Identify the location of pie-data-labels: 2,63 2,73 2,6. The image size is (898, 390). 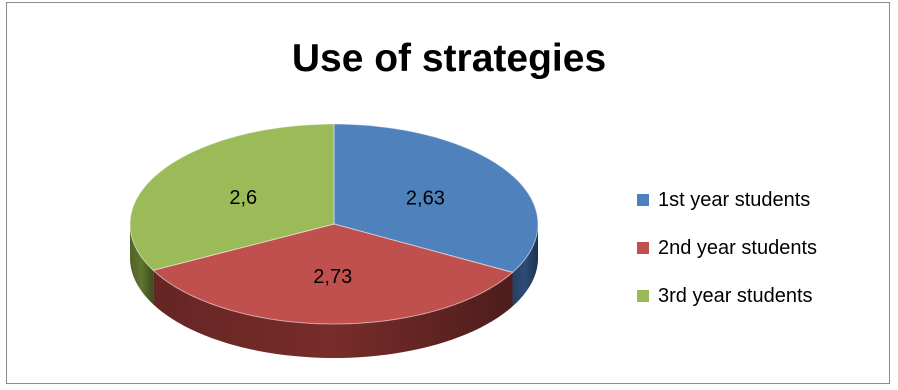
(336, 237).